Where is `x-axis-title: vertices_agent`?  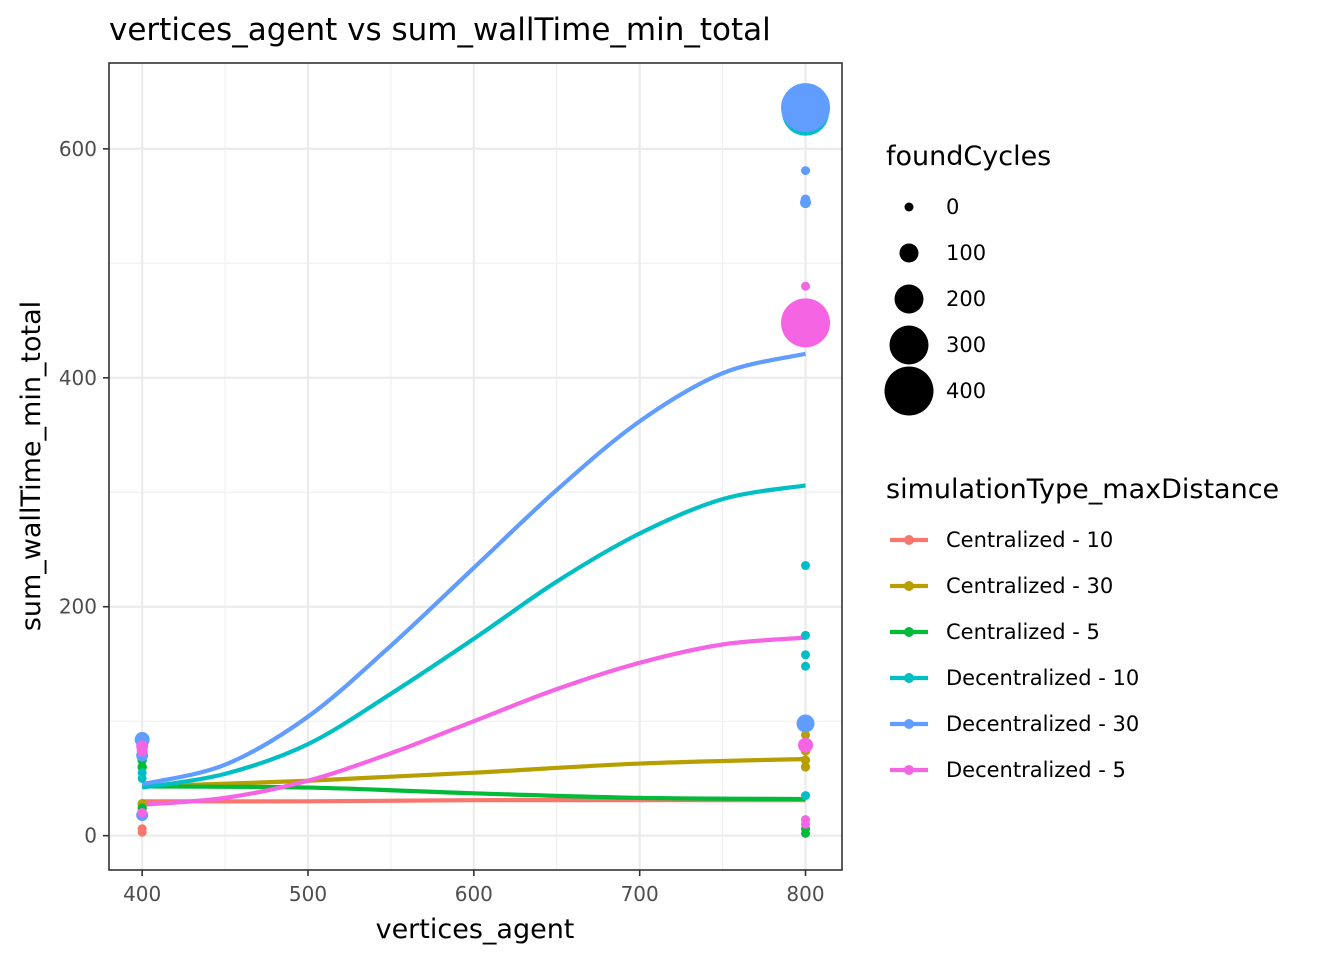
x-axis-title: vertices_agent is located at coordinates (475, 929).